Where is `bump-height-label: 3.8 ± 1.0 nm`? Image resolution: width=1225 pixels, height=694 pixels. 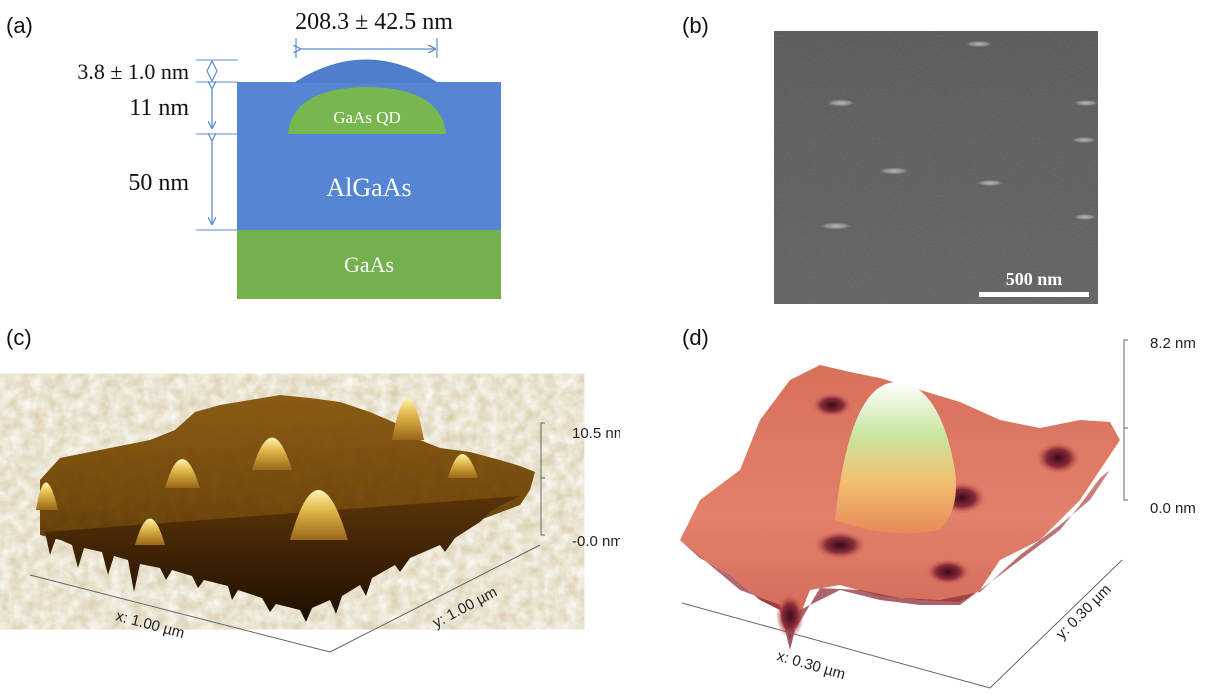 bump-height-label: 3.8 ± 1.0 nm is located at coordinates (133, 71).